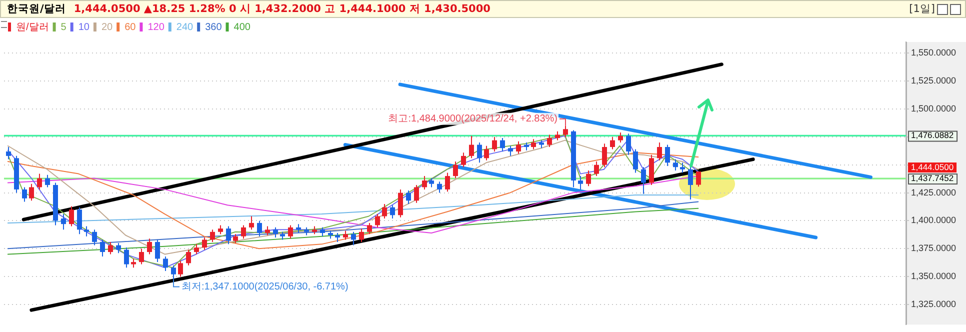  I want to click on legend-label: 120, so click(156, 27).